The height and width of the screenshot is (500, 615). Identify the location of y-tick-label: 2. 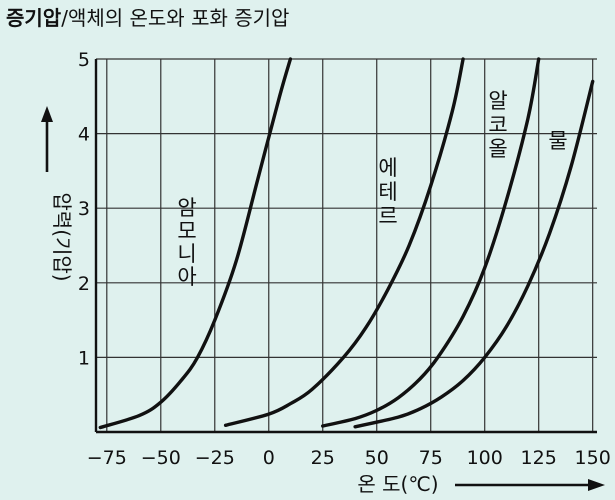
(84, 284).